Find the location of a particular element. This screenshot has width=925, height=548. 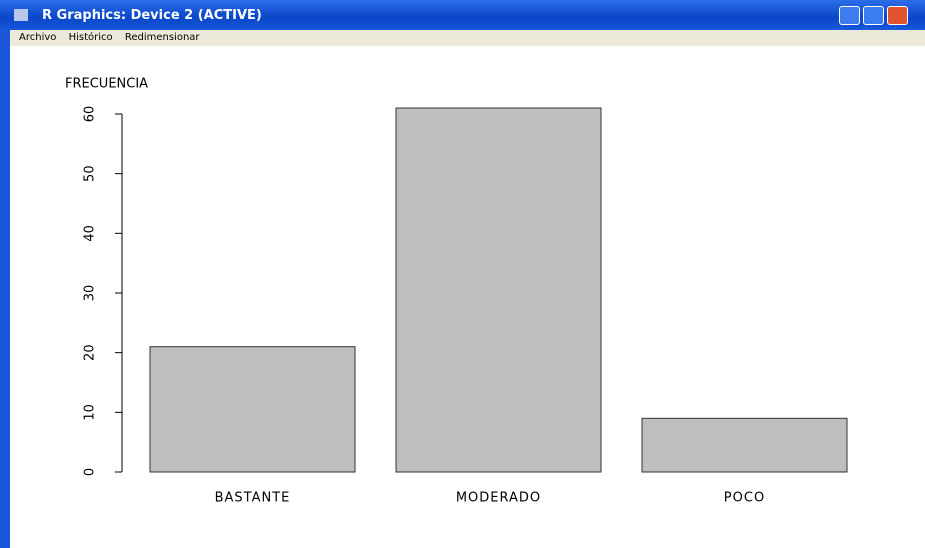

window-title: R Graphics: Device 2 (ACTIVE) is located at coordinates (152, 15).